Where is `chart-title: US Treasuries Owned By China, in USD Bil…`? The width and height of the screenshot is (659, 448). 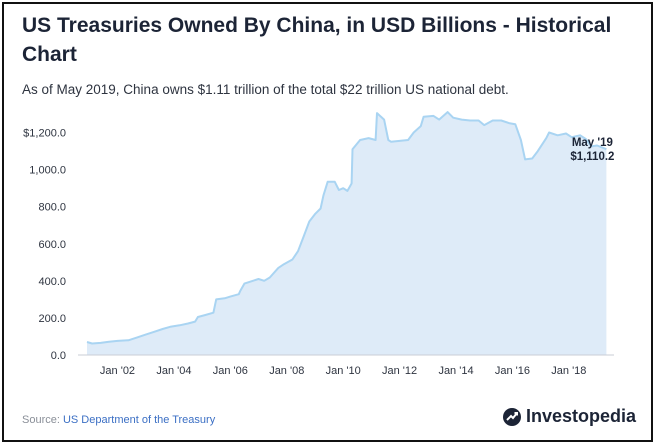 chart-title: US Treasuries Owned By China, in USD Bil… is located at coordinates (317, 40).